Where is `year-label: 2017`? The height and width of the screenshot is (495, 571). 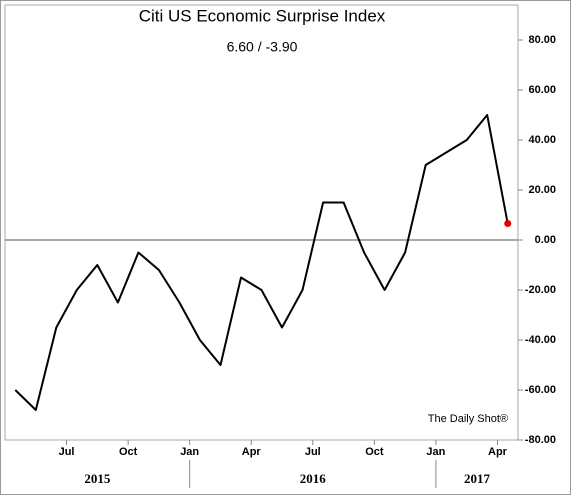
year-label: 2017 is located at coordinates (477, 478).